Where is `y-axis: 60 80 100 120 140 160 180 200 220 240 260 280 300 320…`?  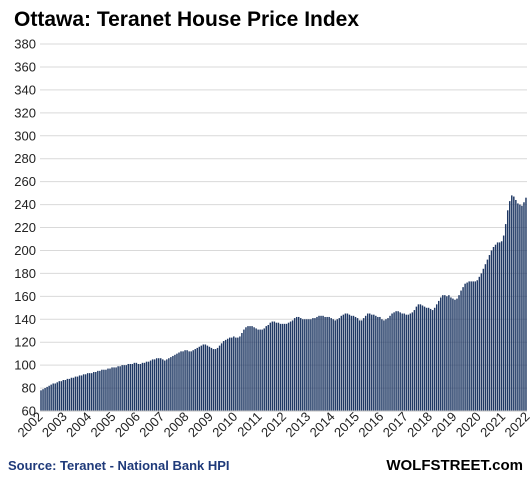
y-axis: 60 80 100 120 140 160 180 200 220 240 260 280 300 320… is located at coordinates (25, 228).